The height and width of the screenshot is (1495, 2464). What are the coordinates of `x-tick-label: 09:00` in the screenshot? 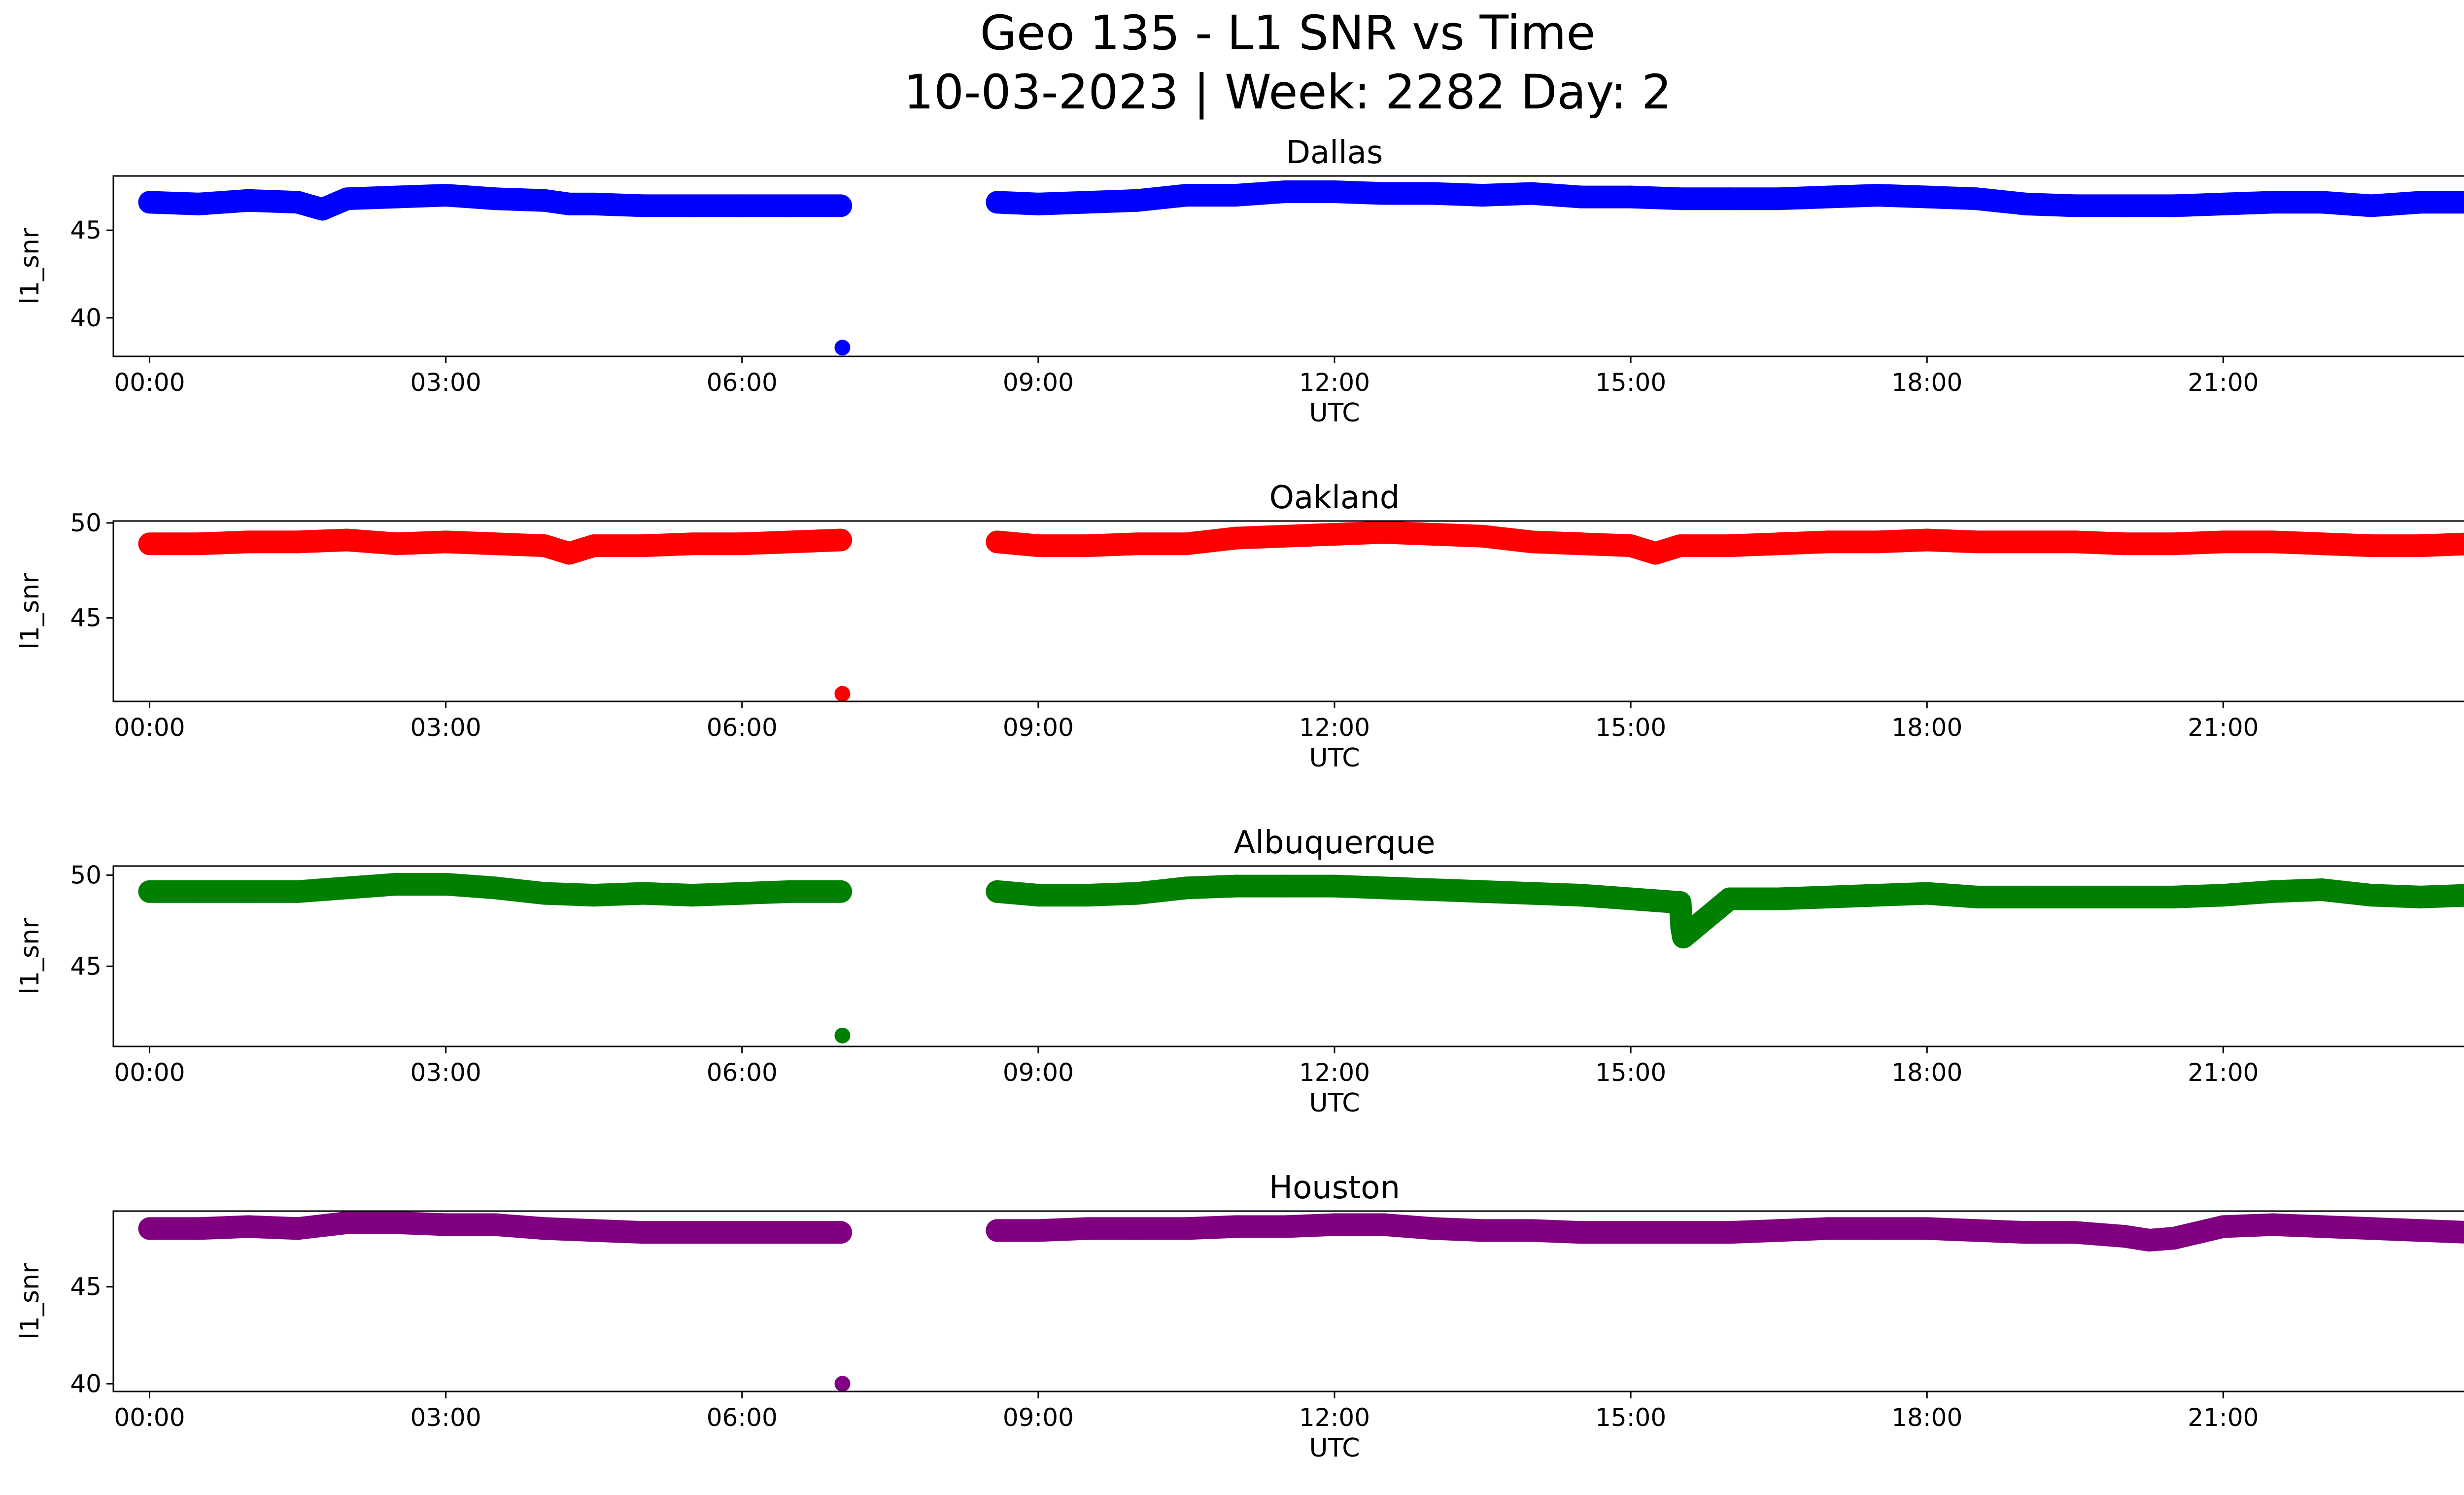 It's located at (1038, 1417).